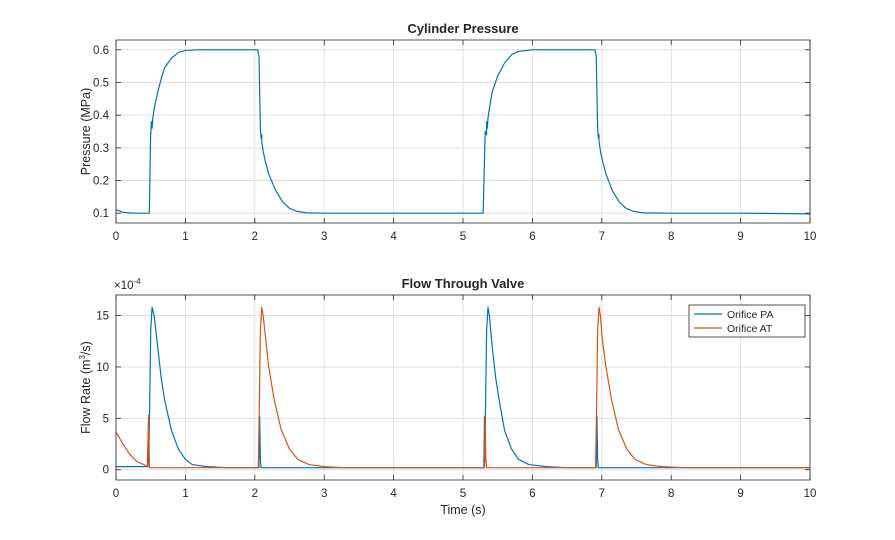 Image resolution: width=895 pixels, height=540 pixels. I want to click on legend-entry-orifice-pa: Orifice PA, so click(733, 315).